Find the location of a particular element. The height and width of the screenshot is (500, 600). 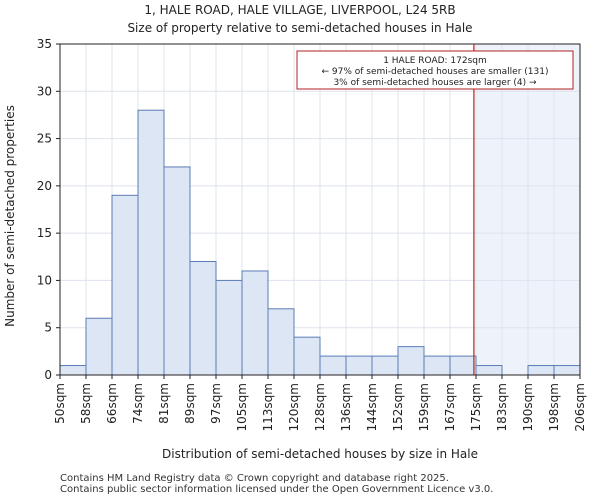

x-tick-label: 89sqm is located at coordinates (190, 403).